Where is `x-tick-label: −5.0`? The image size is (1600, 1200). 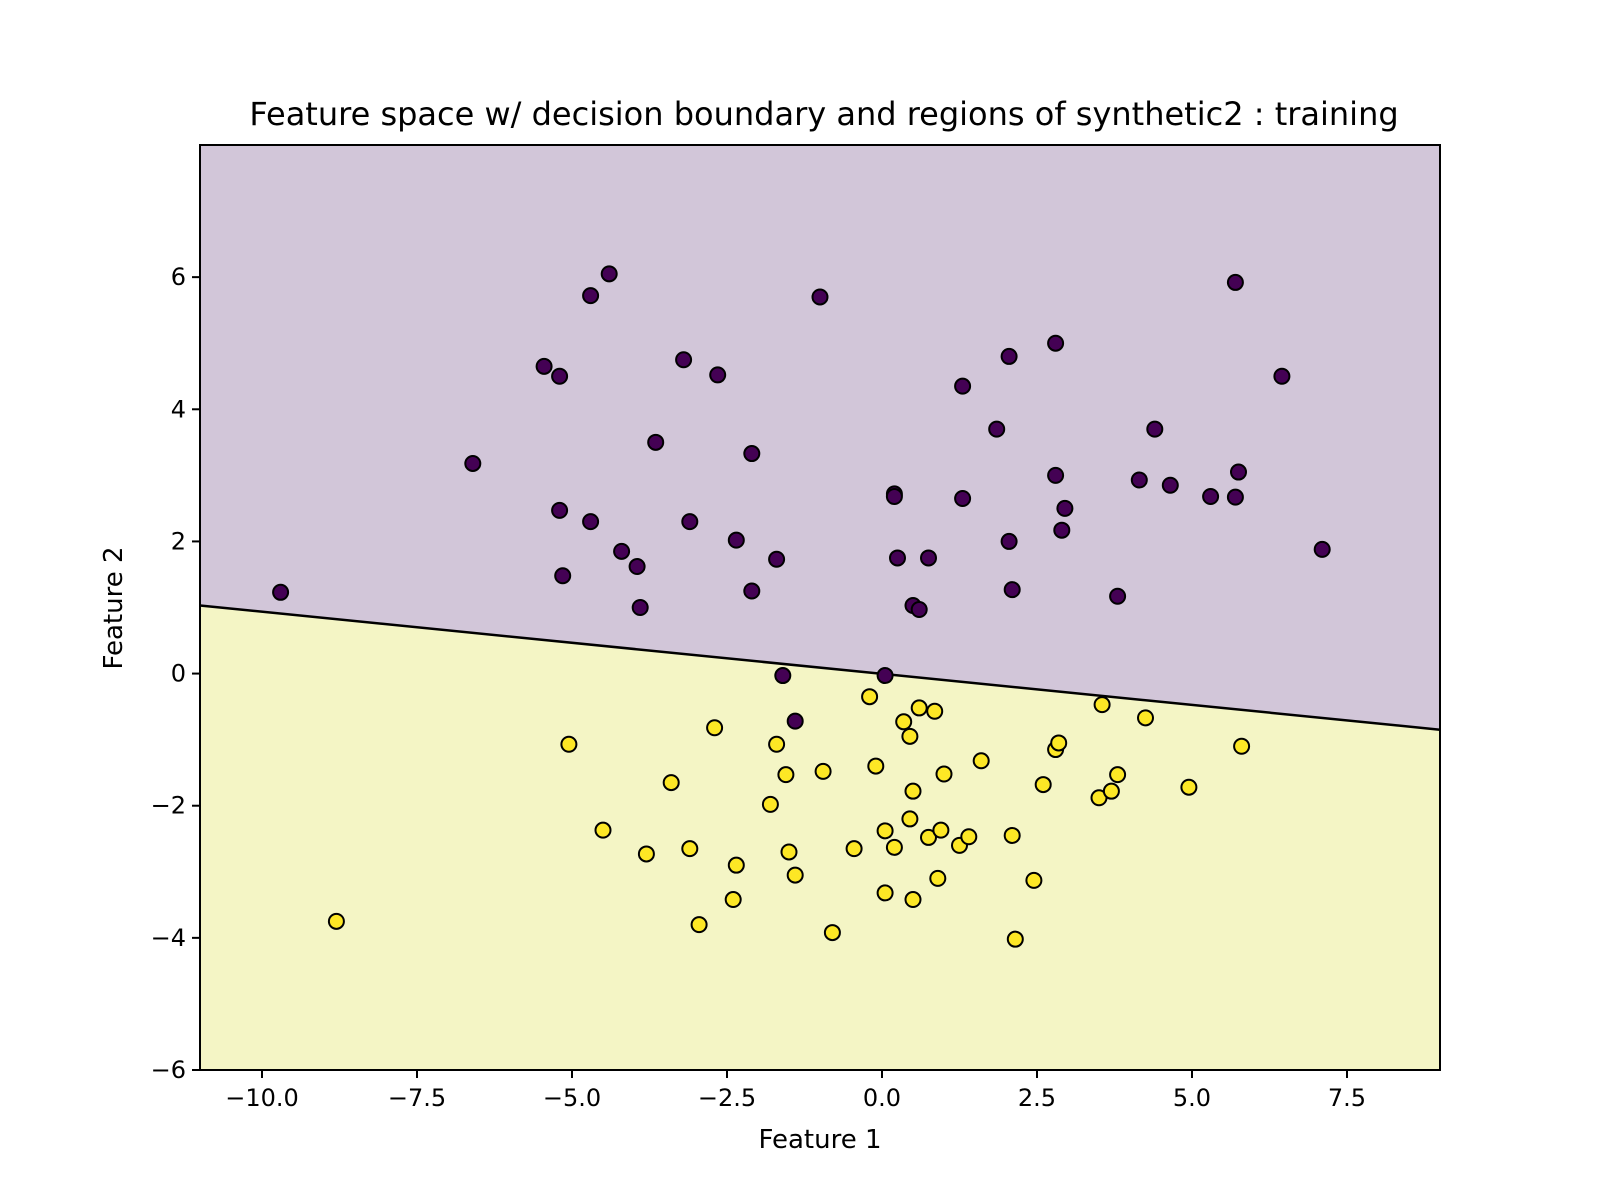 x-tick-label: −5.0 is located at coordinates (572, 1098).